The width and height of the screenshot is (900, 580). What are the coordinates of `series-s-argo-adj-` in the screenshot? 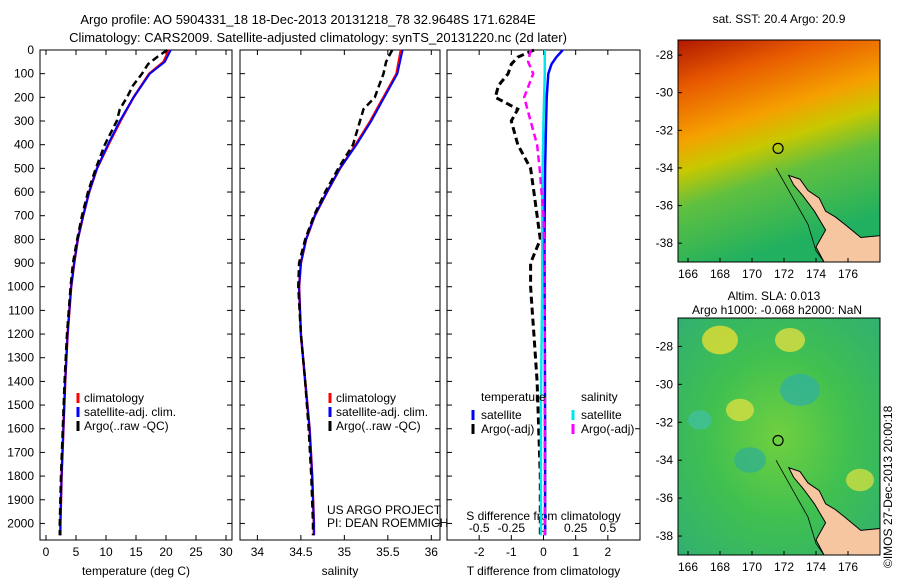 It's located at (534, 292).